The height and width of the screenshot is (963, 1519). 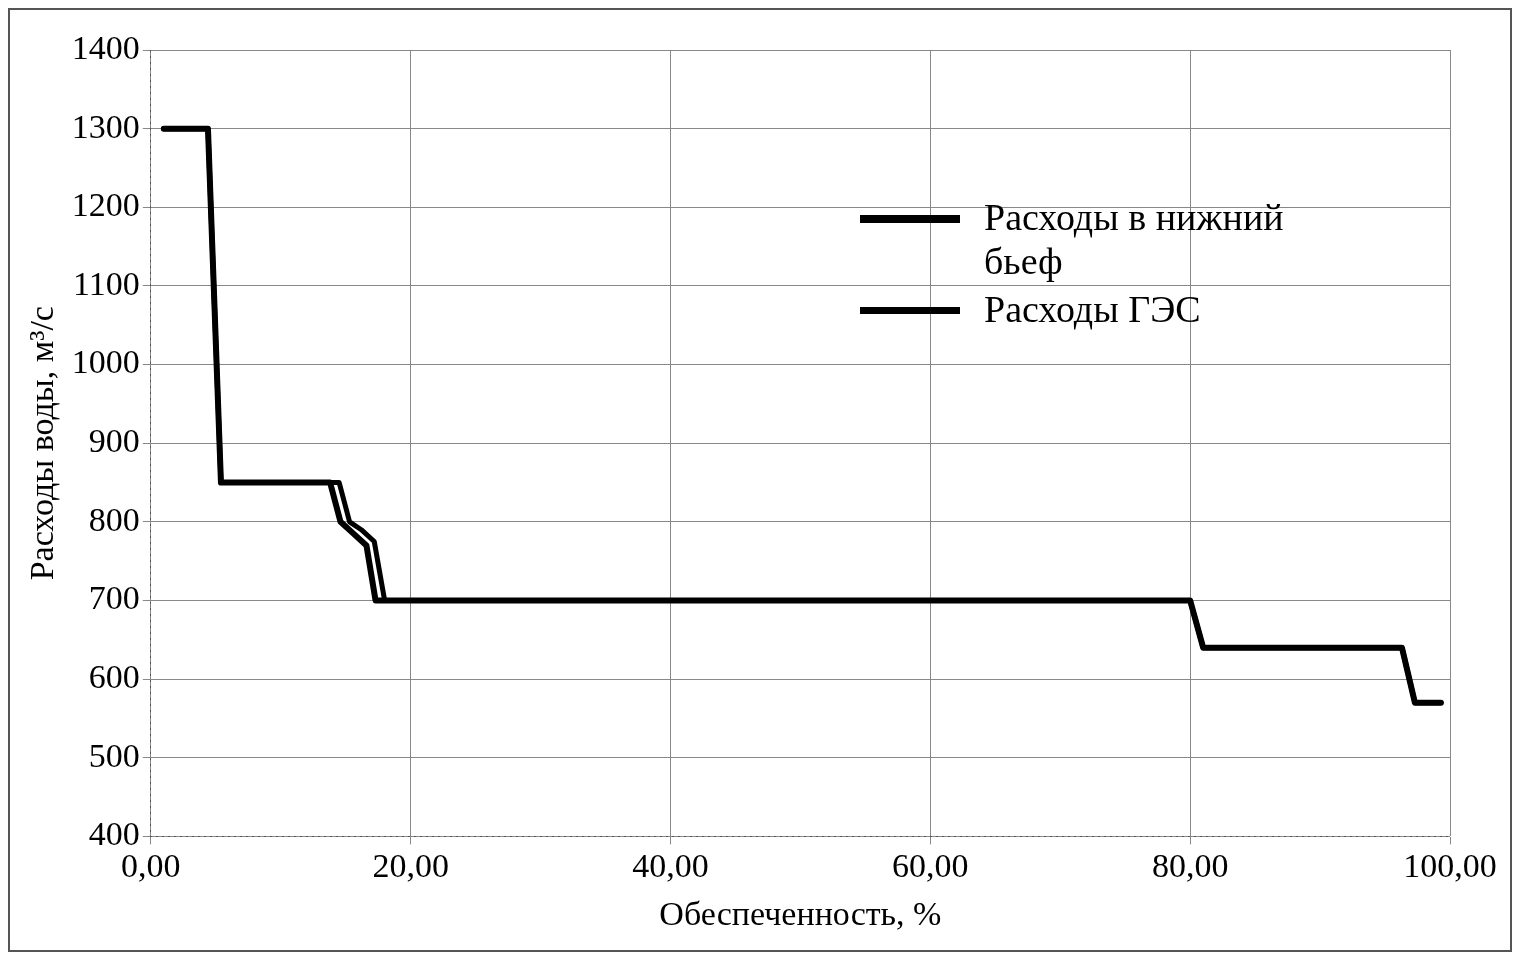 What do you see at coordinates (114, 677) in the screenshot?
I see `y-tick-label: 600` at bounding box center [114, 677].